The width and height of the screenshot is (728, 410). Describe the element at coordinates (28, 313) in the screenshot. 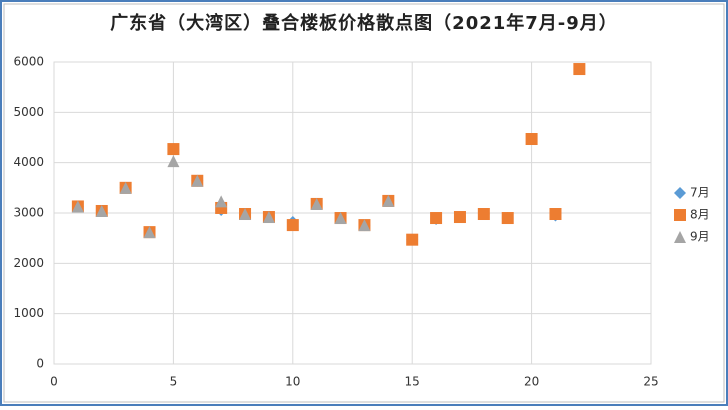

I see `y-tick-label: 1000` at that location.